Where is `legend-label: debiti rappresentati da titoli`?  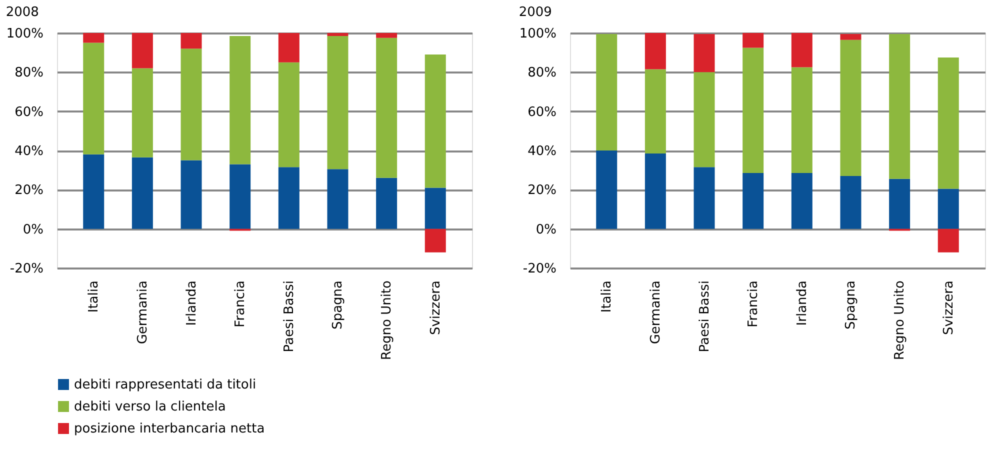 legend-label: debiti rappresentati da titoli is located at coordinates (165, 385).